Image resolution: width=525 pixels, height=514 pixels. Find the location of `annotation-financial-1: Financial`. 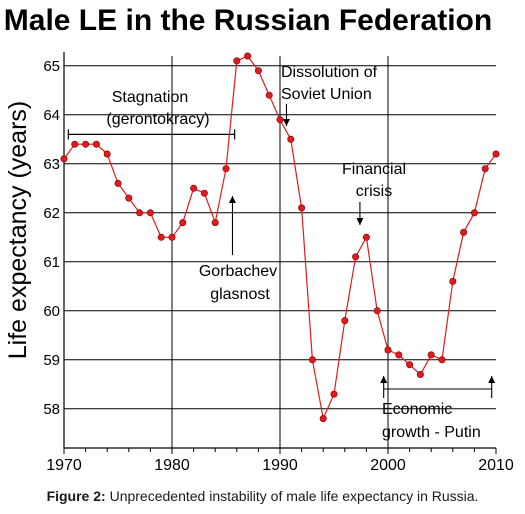

annotation-financial-1: Financial is located at coordinates (374, 169).